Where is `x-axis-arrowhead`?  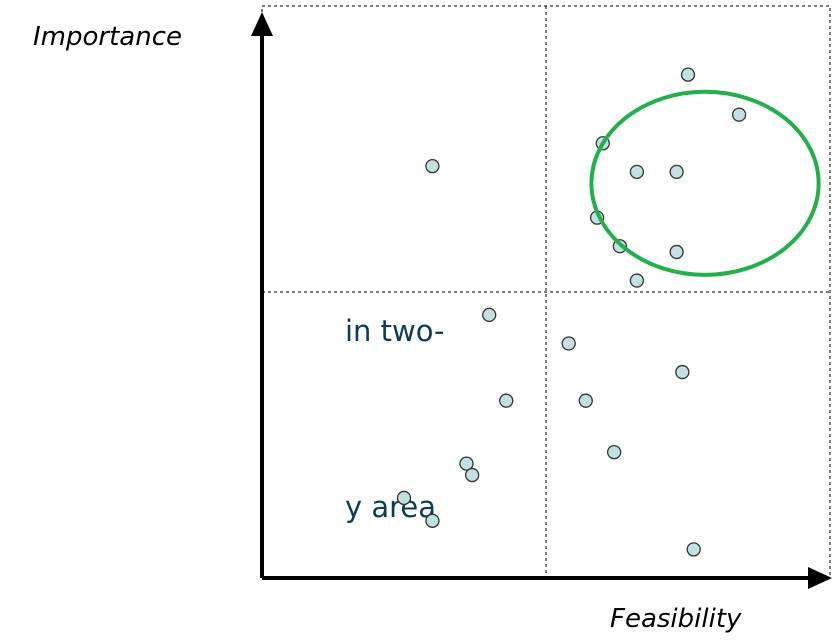
x-axis-arrowhead is located at coordinates (820, 578).